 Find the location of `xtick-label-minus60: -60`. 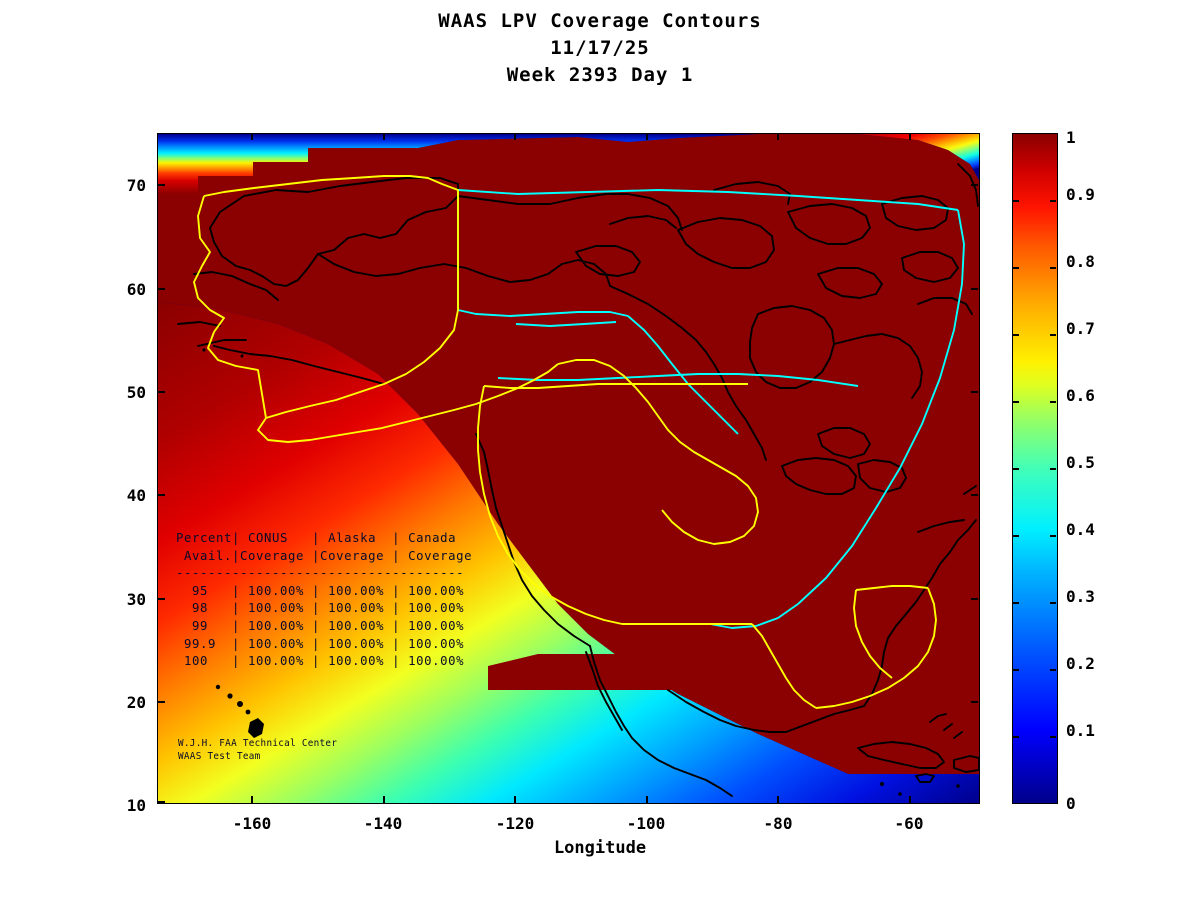

xtick-label-minus60: -60 is located at coordinates (909, 823).